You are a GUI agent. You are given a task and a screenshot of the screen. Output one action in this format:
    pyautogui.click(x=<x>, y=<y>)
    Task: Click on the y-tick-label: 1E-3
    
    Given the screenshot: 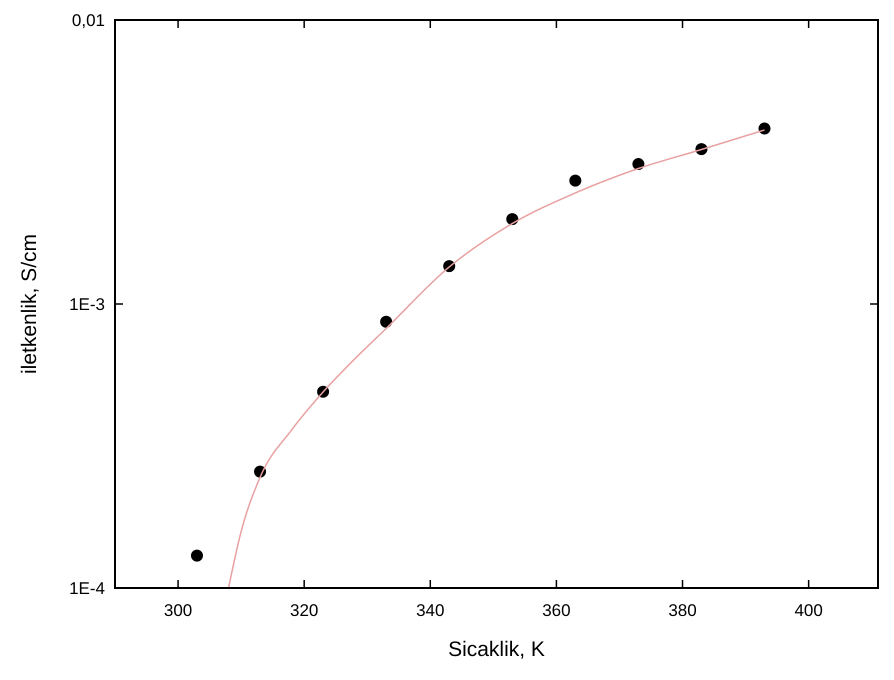 What is the action you would take?
    pyautogui.click(x=87, y=304)
    